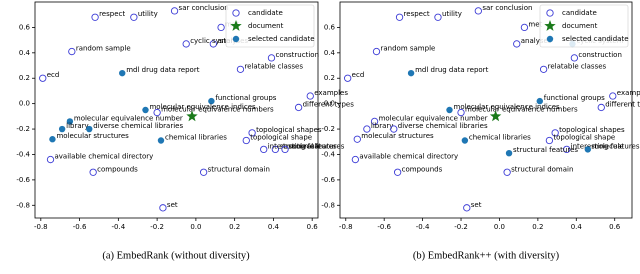 The width and height of the screenshot is (640, 274). I want to click on point-label: cyclic system, so click(213, 41).